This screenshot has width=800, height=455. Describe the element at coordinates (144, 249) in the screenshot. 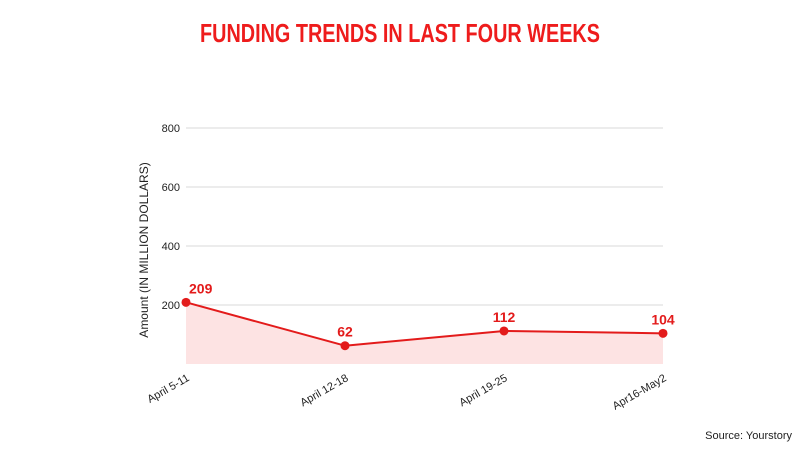

I see `y-axis-label: Amount (IN MILLION DOLLARS)` at that location.